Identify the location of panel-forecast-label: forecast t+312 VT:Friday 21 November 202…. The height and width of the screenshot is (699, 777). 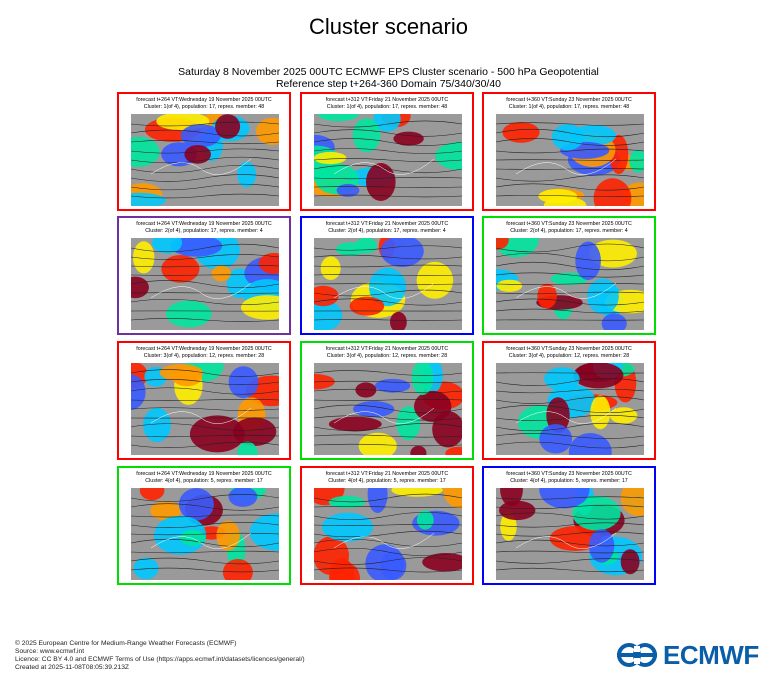
(387, 474).